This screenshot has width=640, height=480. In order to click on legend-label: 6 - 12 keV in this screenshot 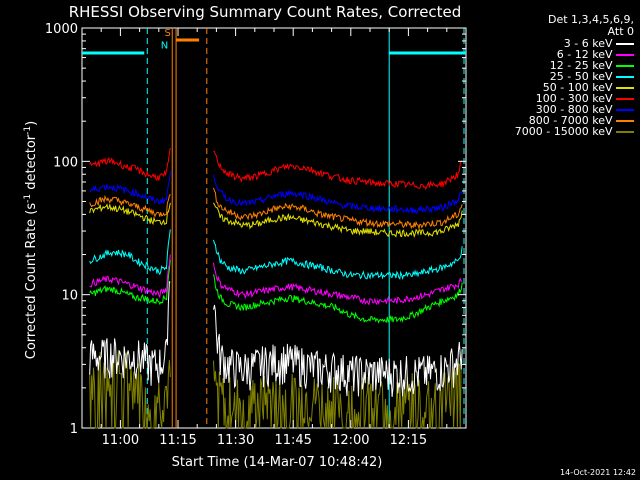, I will do `click(586, 54)`.